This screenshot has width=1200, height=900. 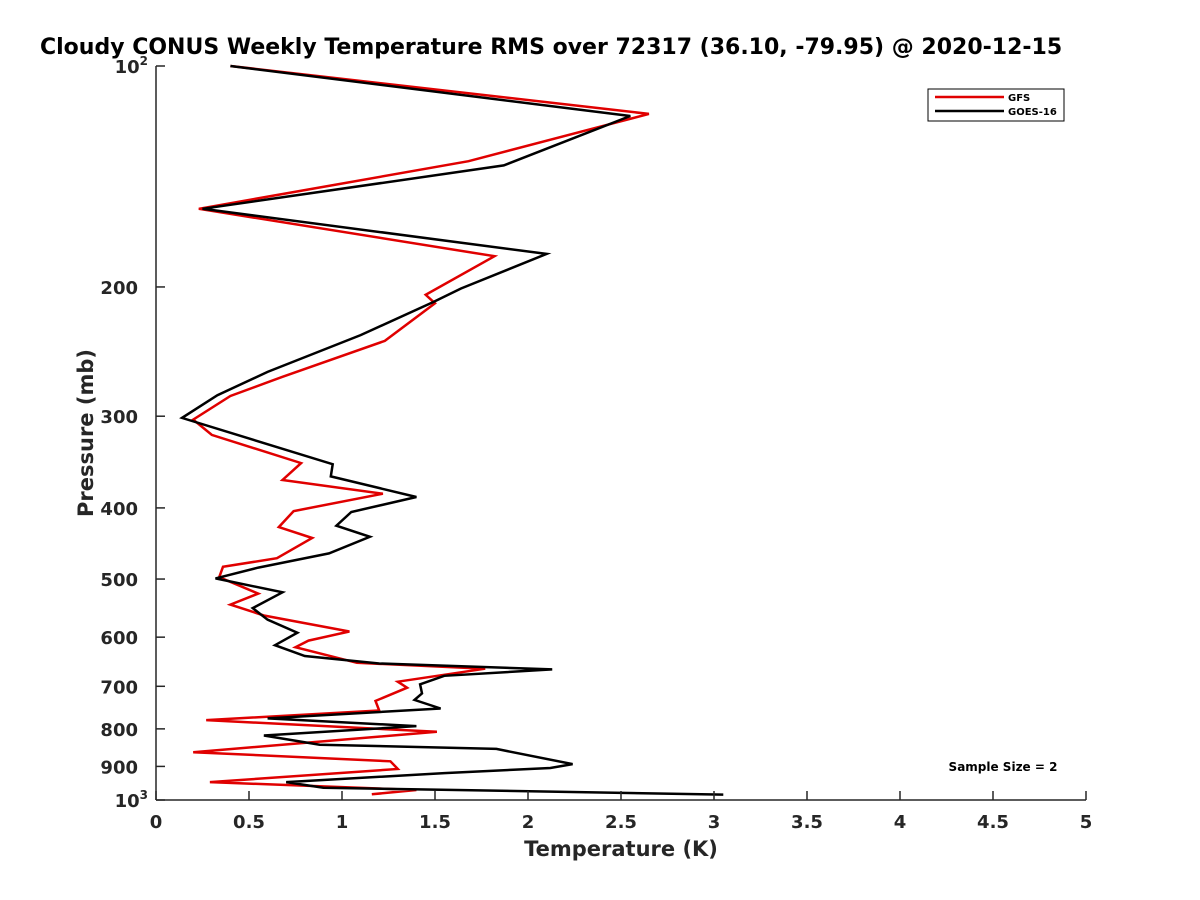 I want to click on y-ticks: 10² 200 300 400 500 600 700 800 900 10³, so click(x=132, y=433).